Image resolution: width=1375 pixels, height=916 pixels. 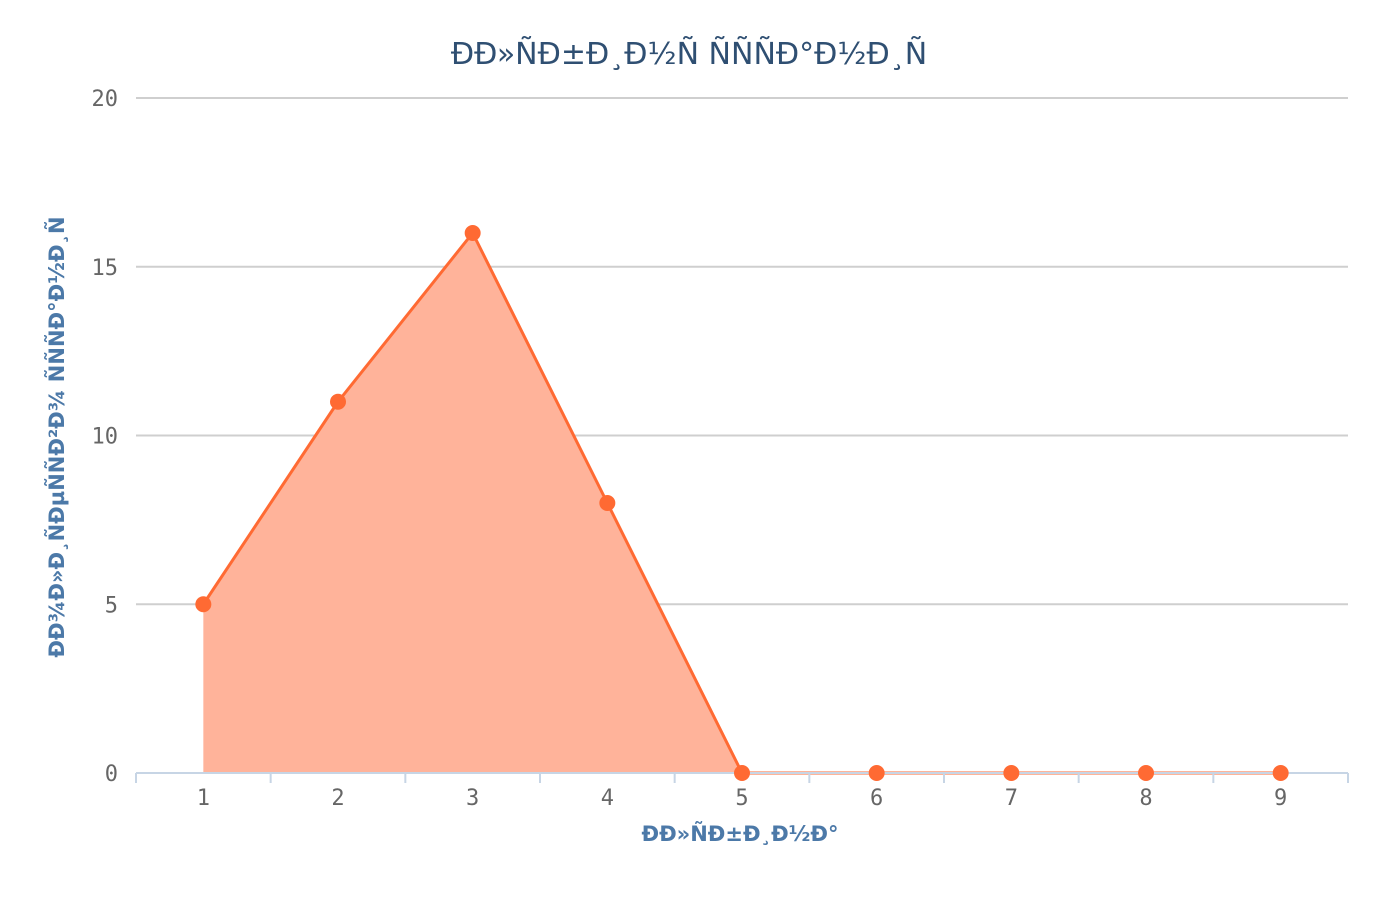 I want to click on chart-title: ÐÐ»ÑÐ±Ð¸Ð½Ñ ÑÑÑÐ°Ð½Ð¸Ñ, so click(x=689, y=54).